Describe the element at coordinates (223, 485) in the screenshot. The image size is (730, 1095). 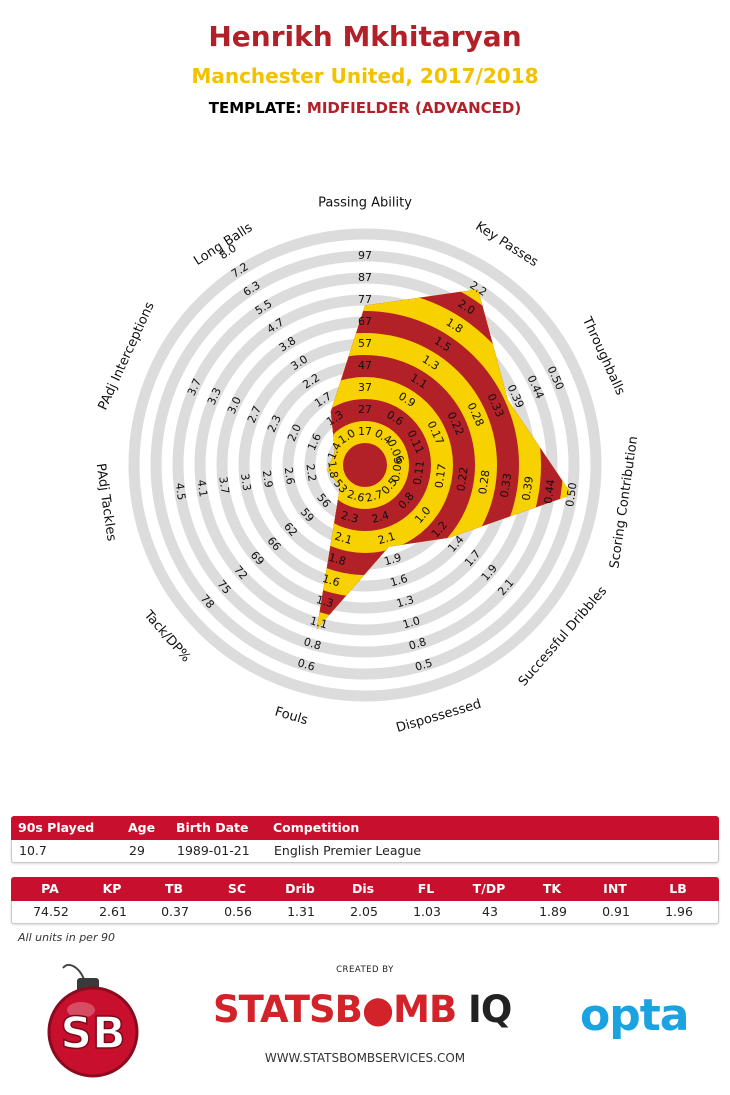
I see `tick-label: 3.7` at that location.